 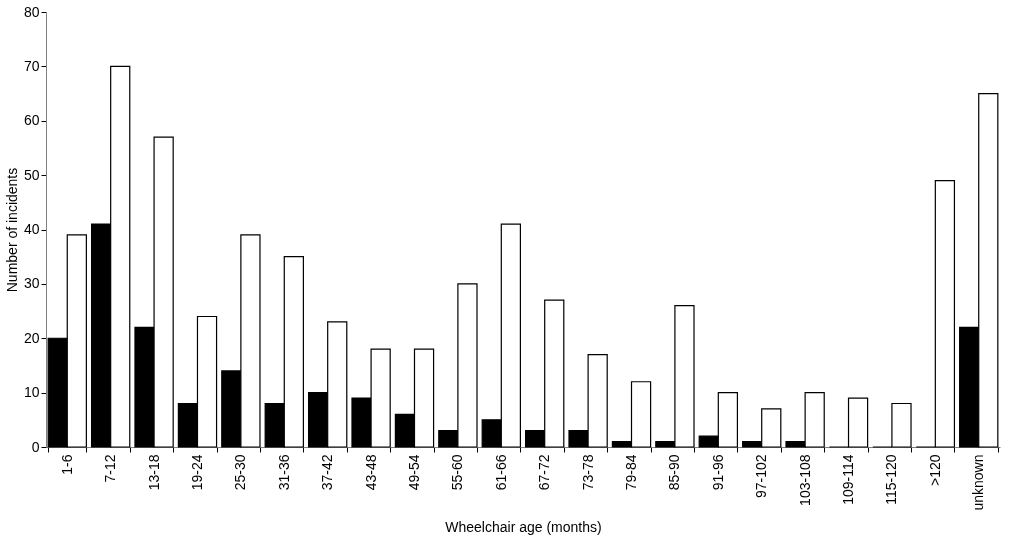 I want to click on y-tick-label: 50, so click(x=31, y=174).